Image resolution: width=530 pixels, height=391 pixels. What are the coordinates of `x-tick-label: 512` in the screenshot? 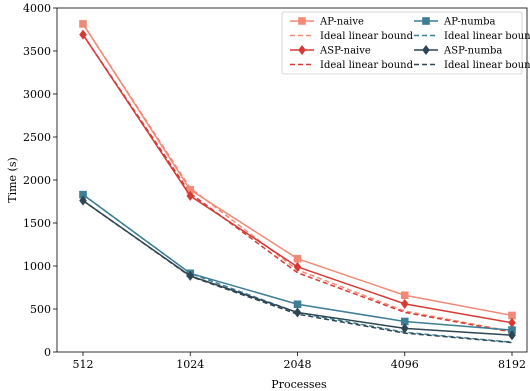 It's located at (83, 364).